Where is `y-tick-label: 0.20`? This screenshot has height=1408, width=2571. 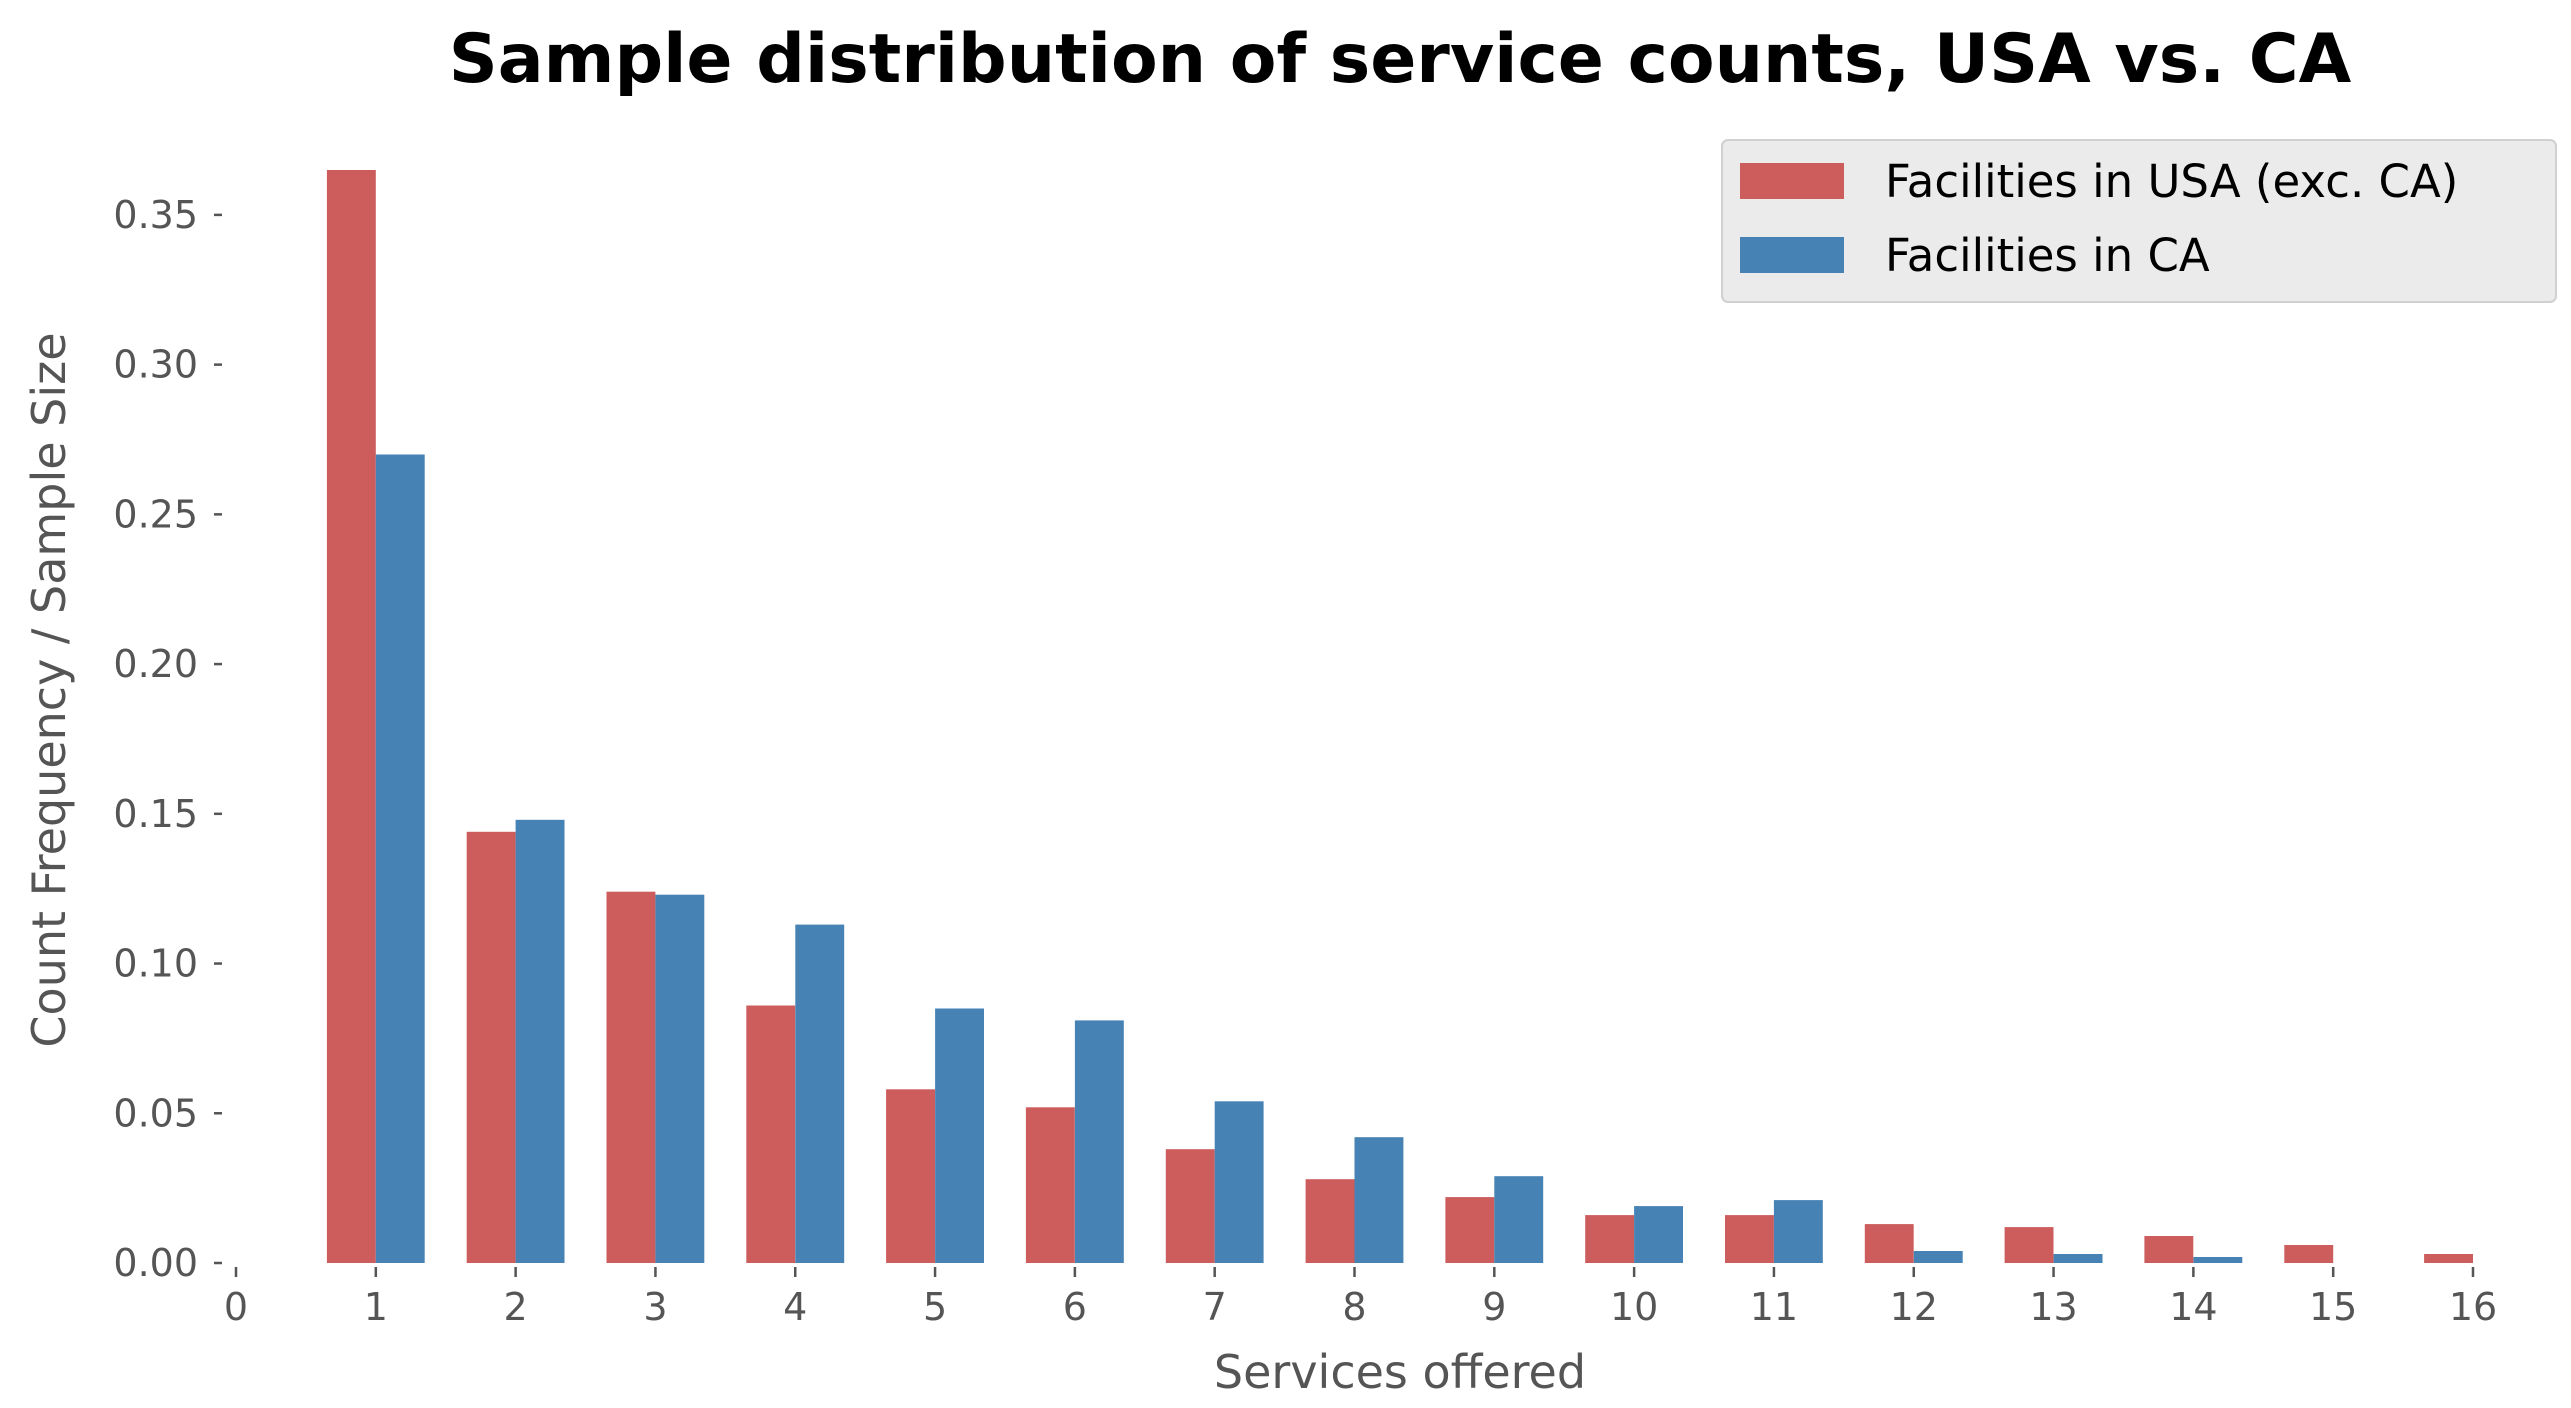
y-tick-label: 0.20 is located at coordinates (155, 664).